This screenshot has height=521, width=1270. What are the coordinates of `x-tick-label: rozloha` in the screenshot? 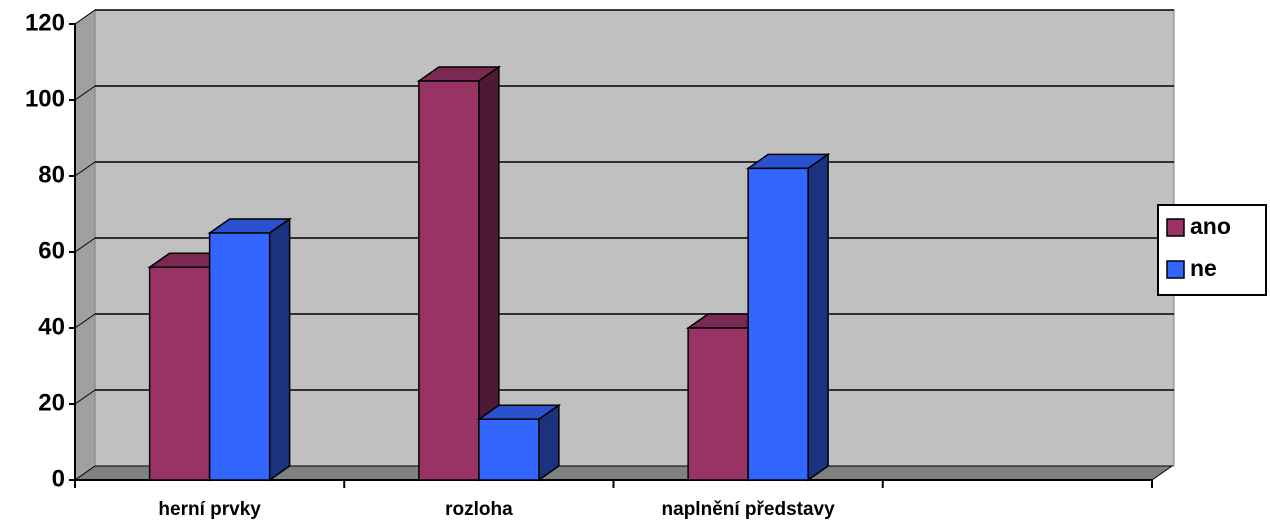 It's located at (479, 509).